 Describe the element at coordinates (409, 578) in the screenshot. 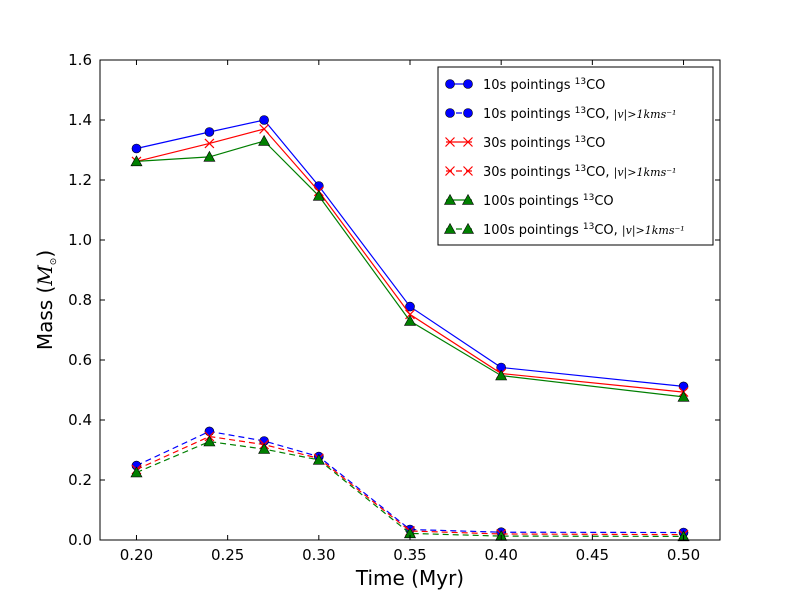

I see `x-axis-label: Time (Myr)` at that location.